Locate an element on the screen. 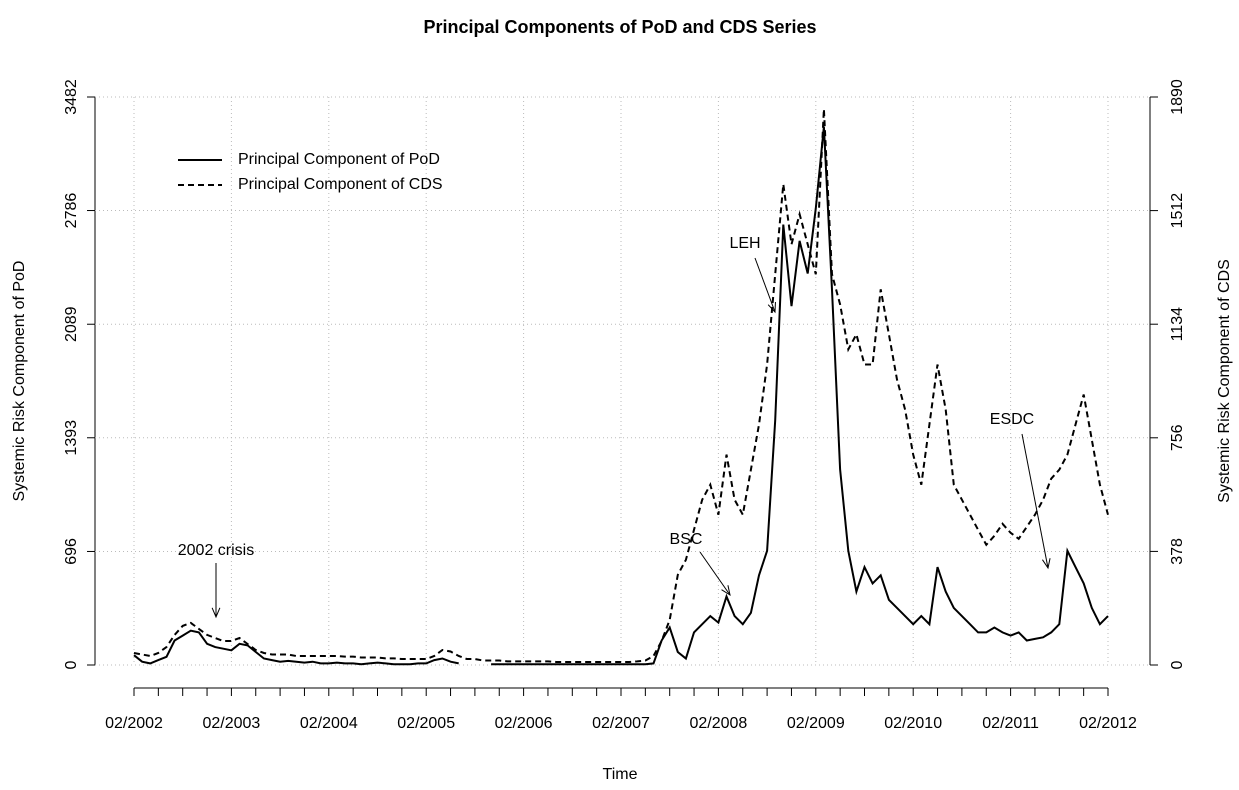 Image resolution: width=1239 pixels, height=790 pixels. x-tick-label: 02/2005 is located at coordinates (426, 723).